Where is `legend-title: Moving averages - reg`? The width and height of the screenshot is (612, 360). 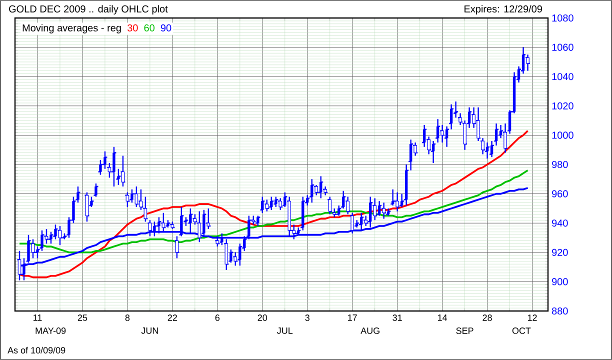
legend-title: Moving averages - reg is located at coordinates (71, 29).